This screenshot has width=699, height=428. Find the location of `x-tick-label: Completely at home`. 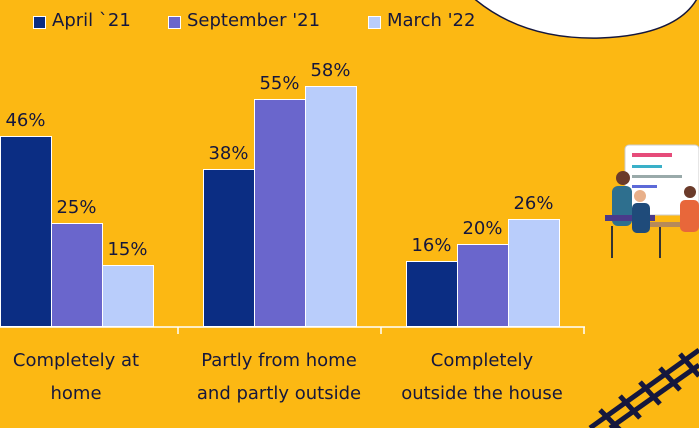

x-tick-label: Completely at home is located at coordinates (76, 377).